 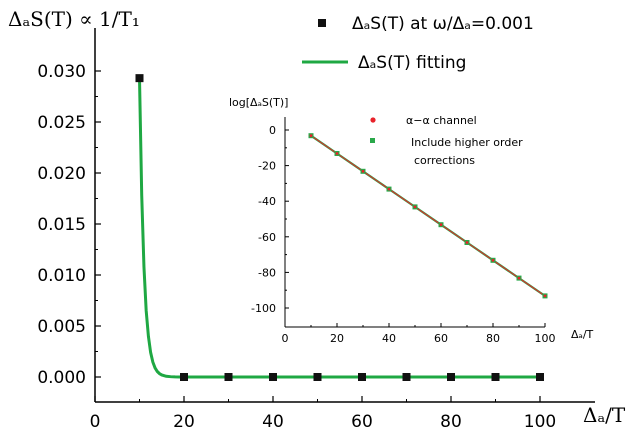 I want to click on inset-x-tick-label: 100, so click(x=545, y=338).